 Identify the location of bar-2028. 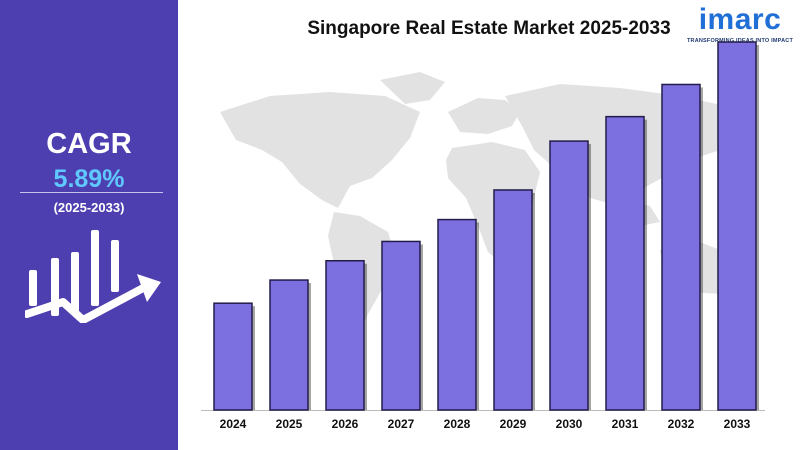
(457, 314).